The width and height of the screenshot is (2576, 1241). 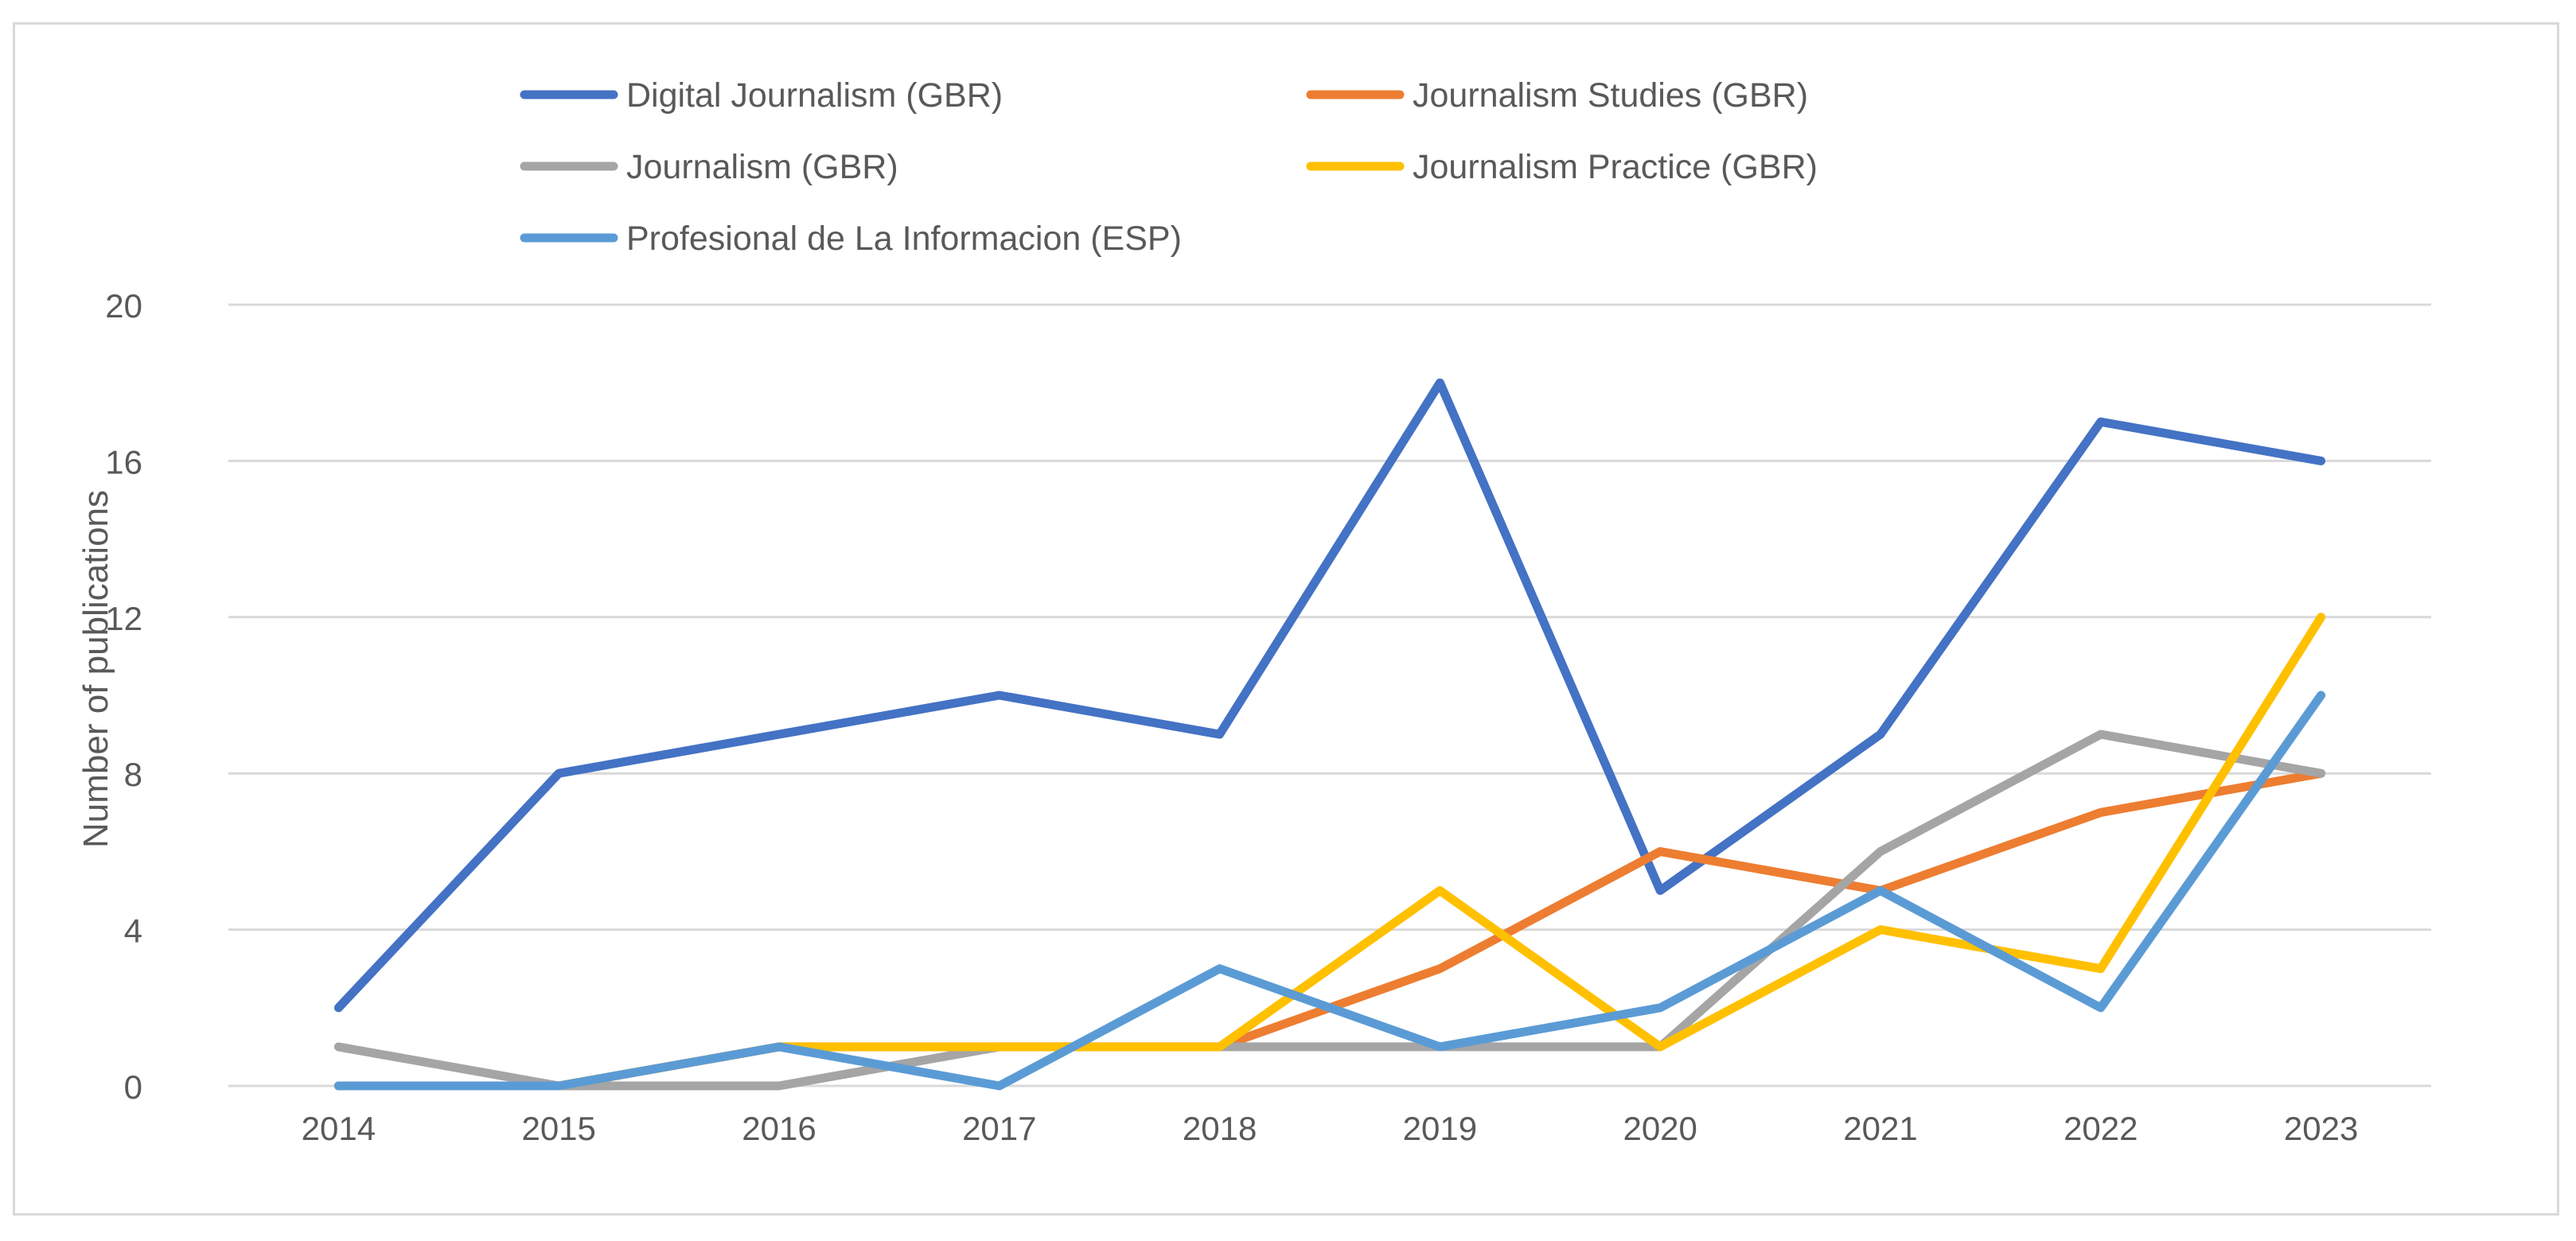 What do you see at coordinates (2321, 1128) in the screenshot?
I see `x-tick-label: 2023` at bounding box center [2321, 1128].